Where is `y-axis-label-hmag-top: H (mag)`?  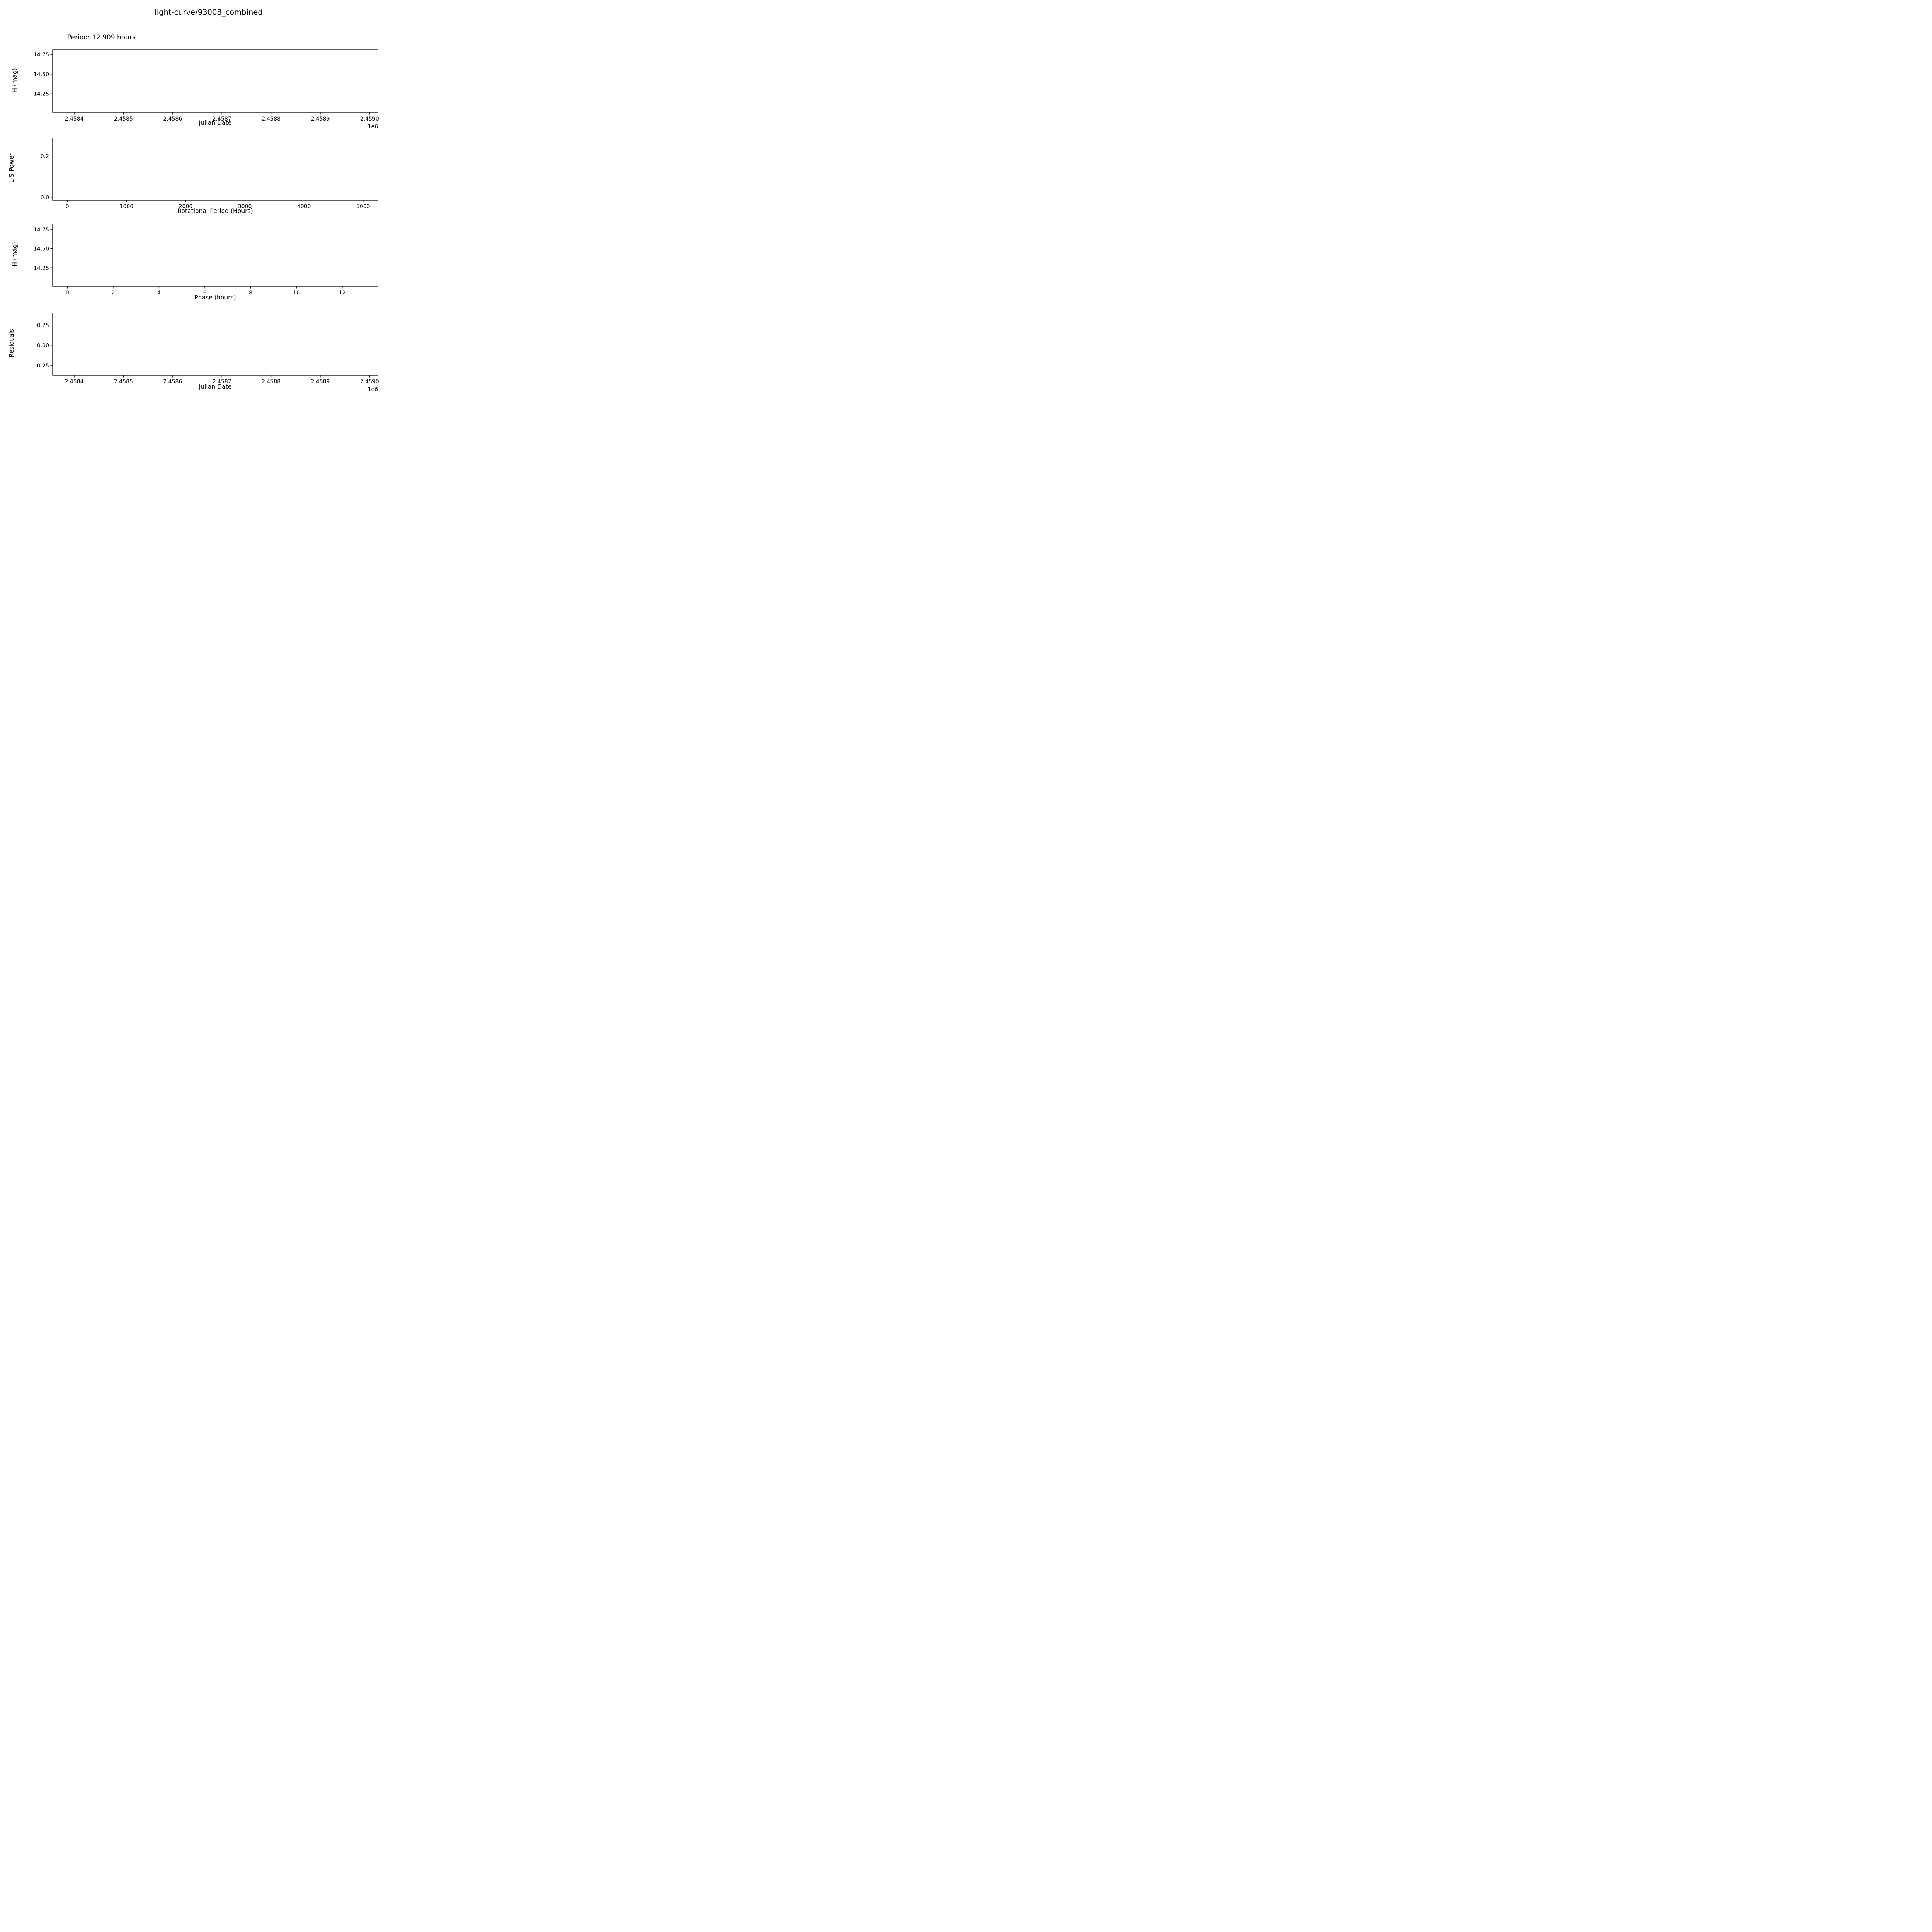
y-axis-label-hmag-top: H (mag) is located at coordinates (15, 81).